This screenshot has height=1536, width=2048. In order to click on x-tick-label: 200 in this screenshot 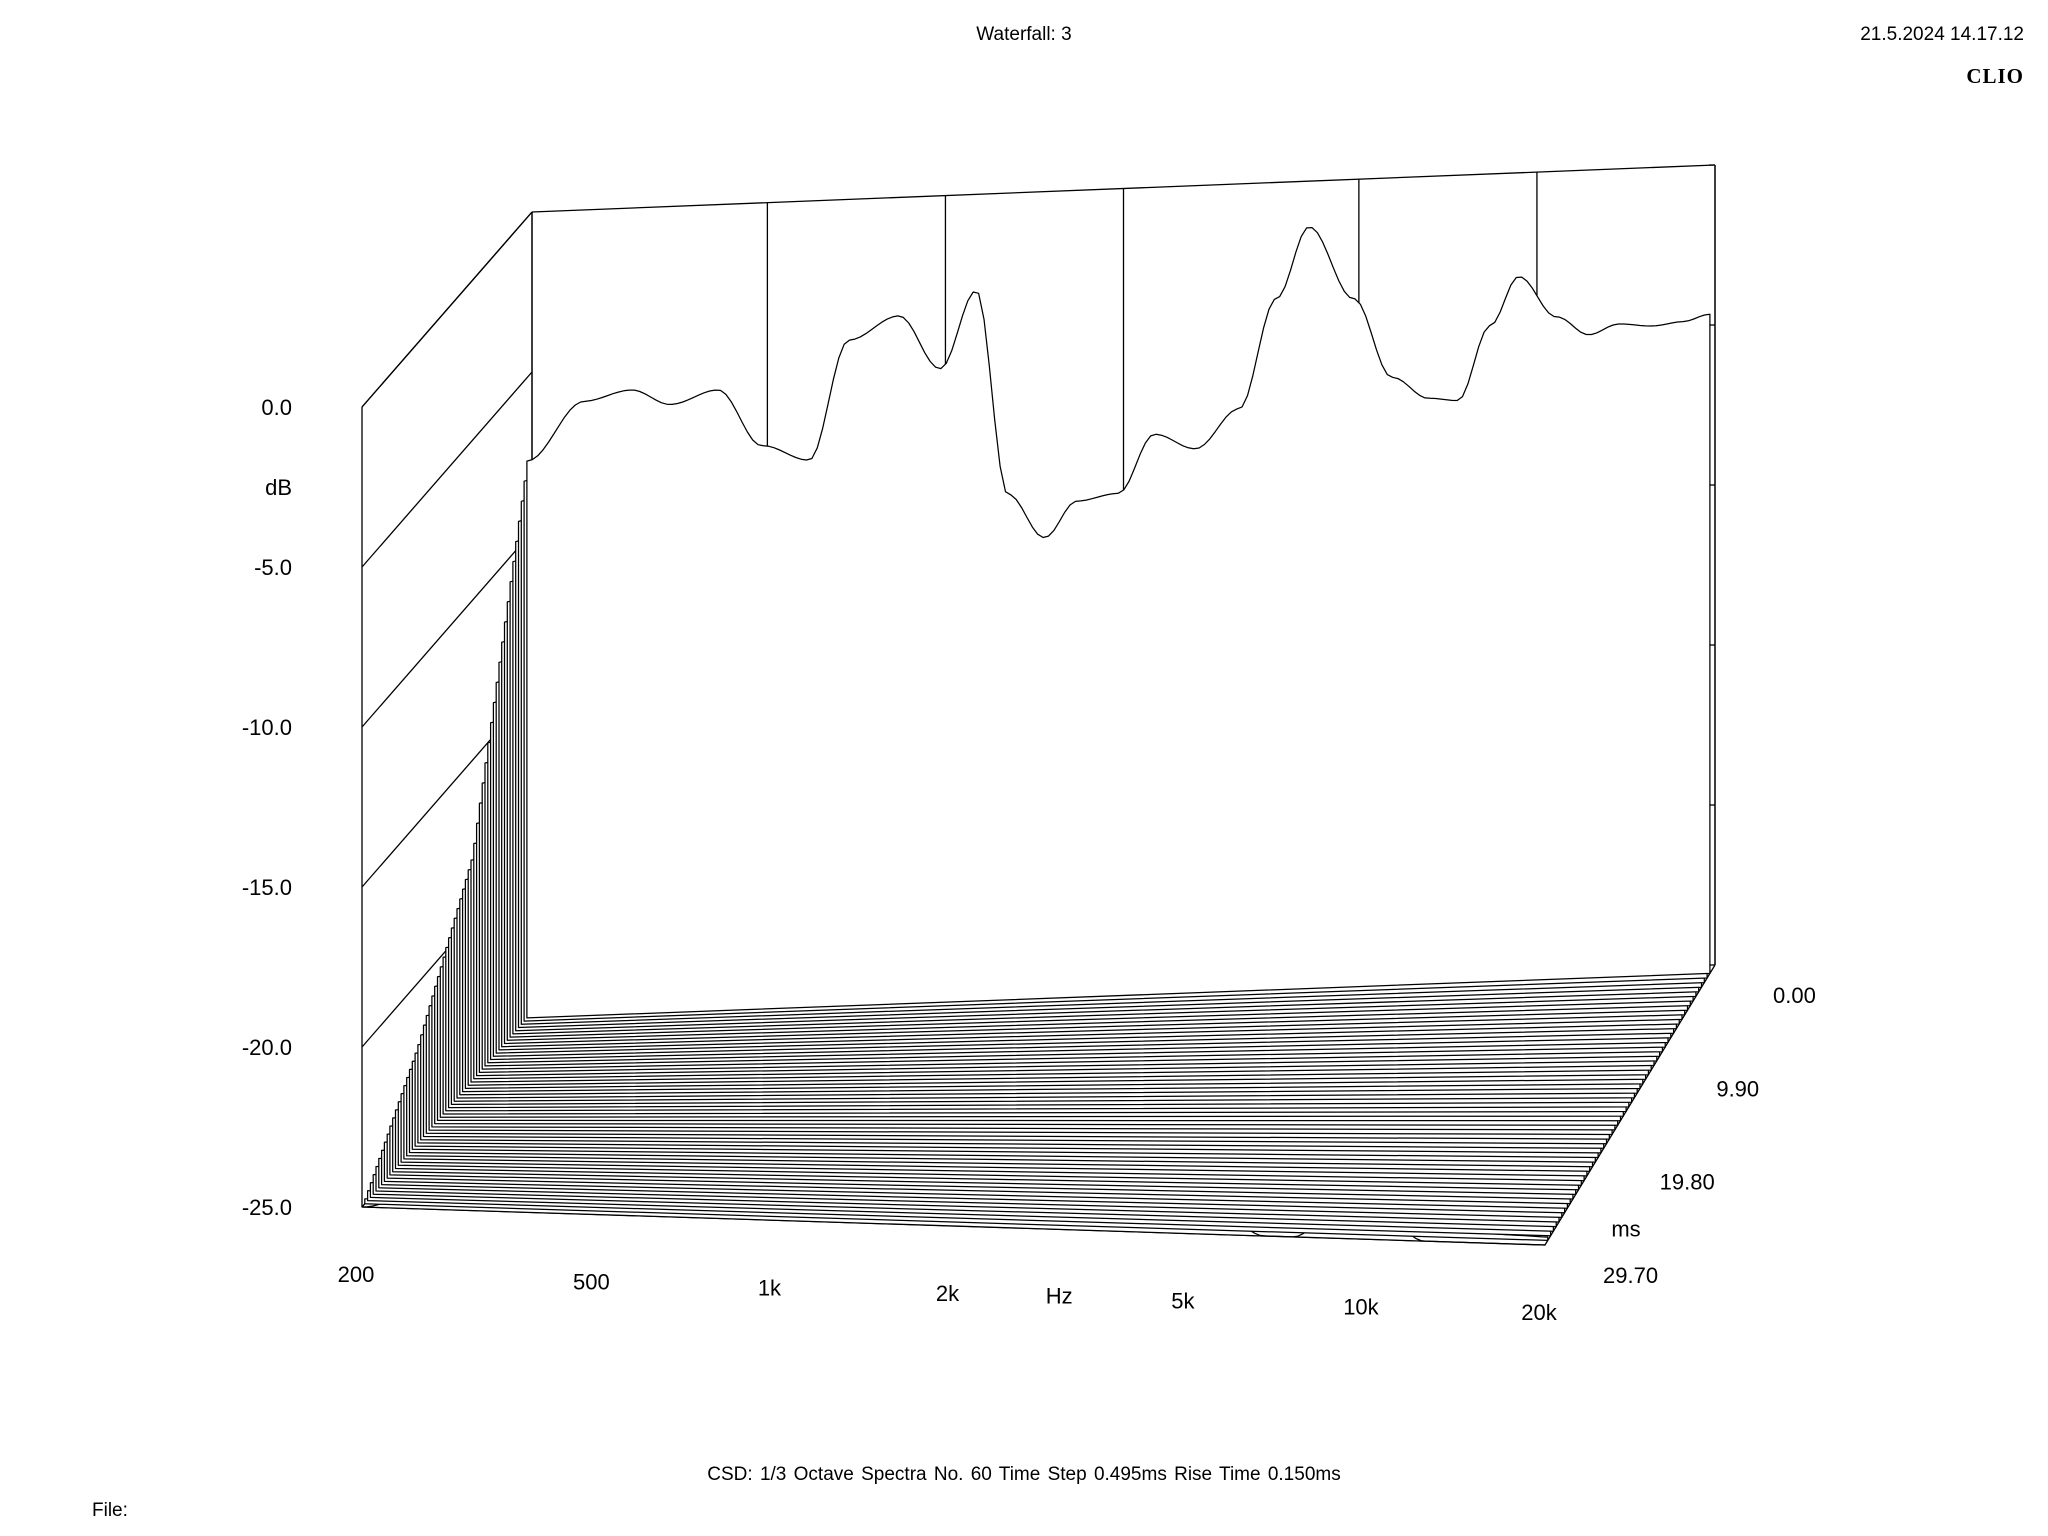, I will do `click(356, 1274)`.